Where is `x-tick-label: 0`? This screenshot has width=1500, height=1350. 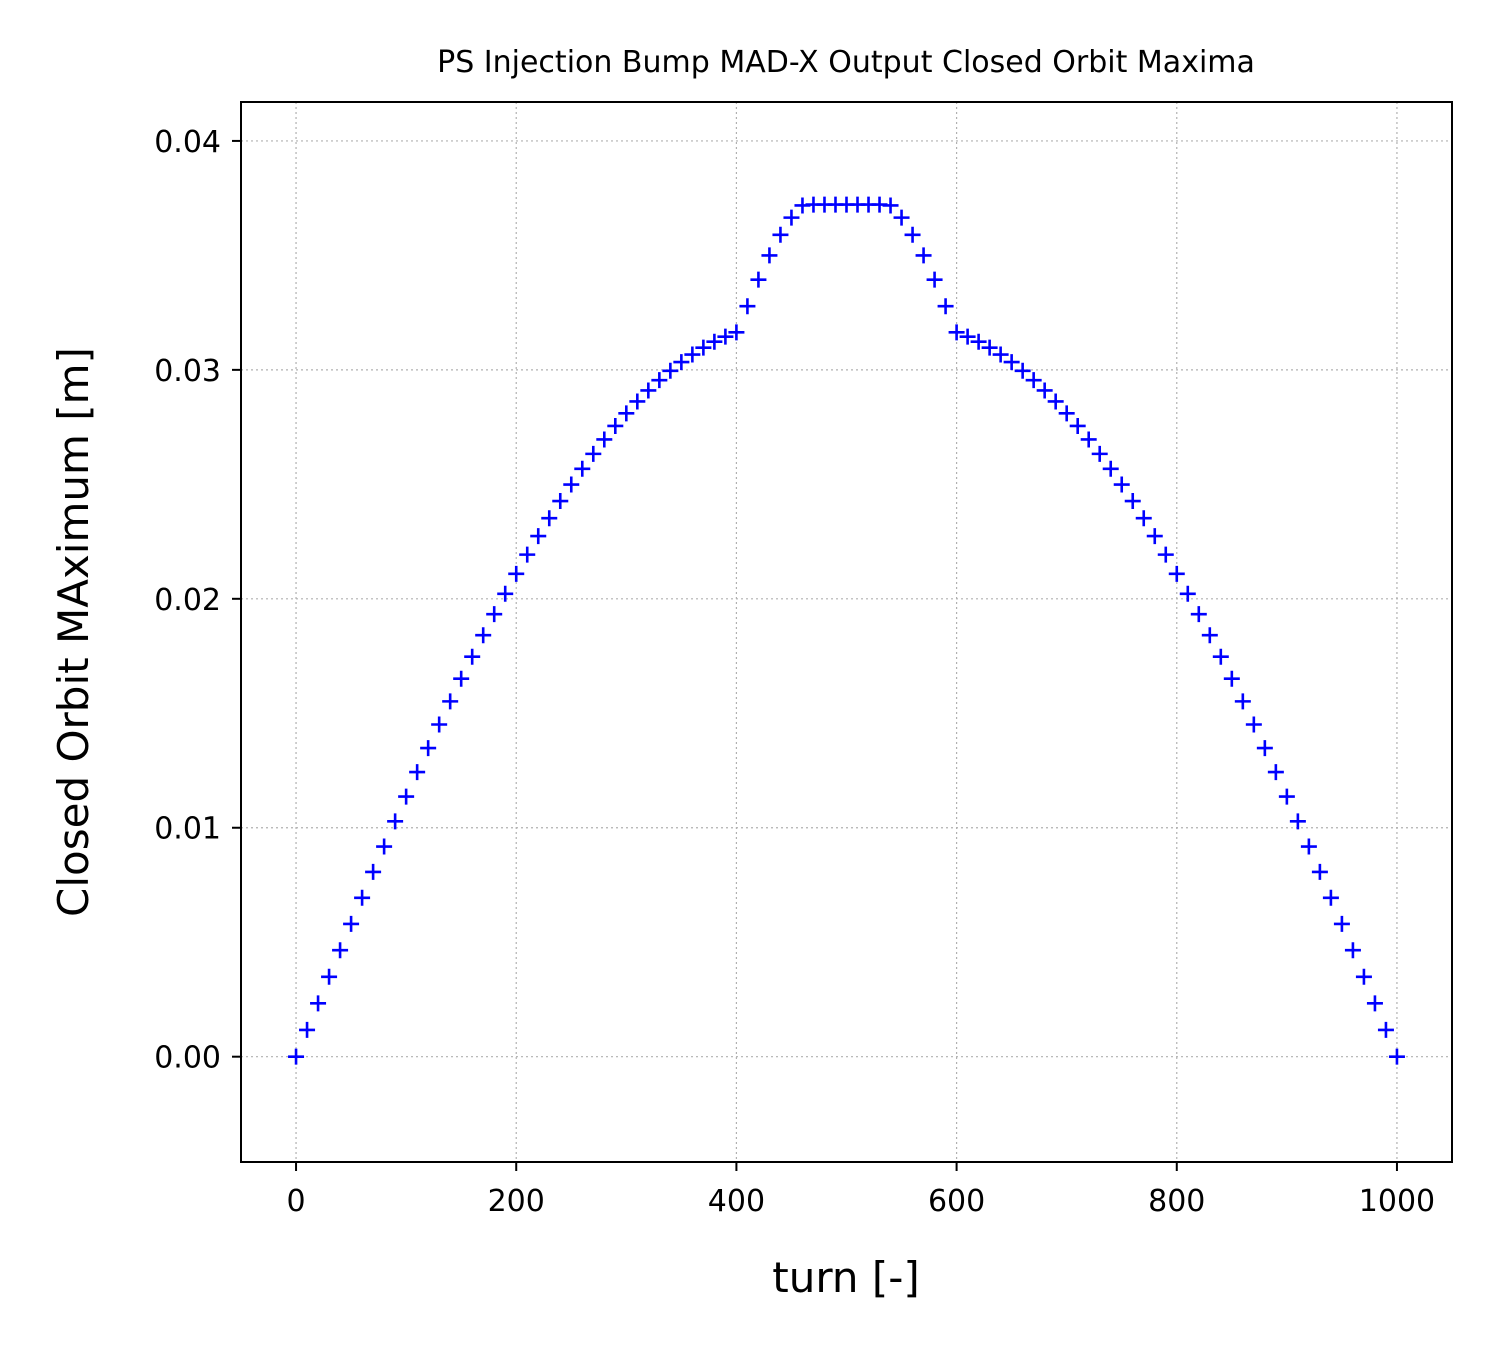
x-tick-label: 0 is located at coordinates (295, 1201).